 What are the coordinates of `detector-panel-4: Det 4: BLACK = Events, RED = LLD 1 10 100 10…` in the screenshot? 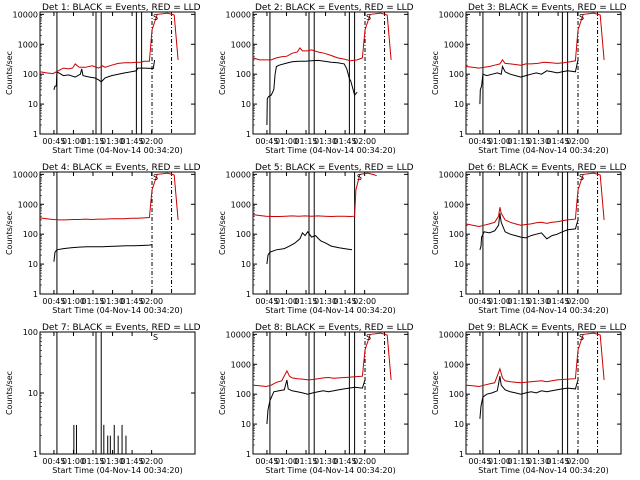 It's located at (103, 239).